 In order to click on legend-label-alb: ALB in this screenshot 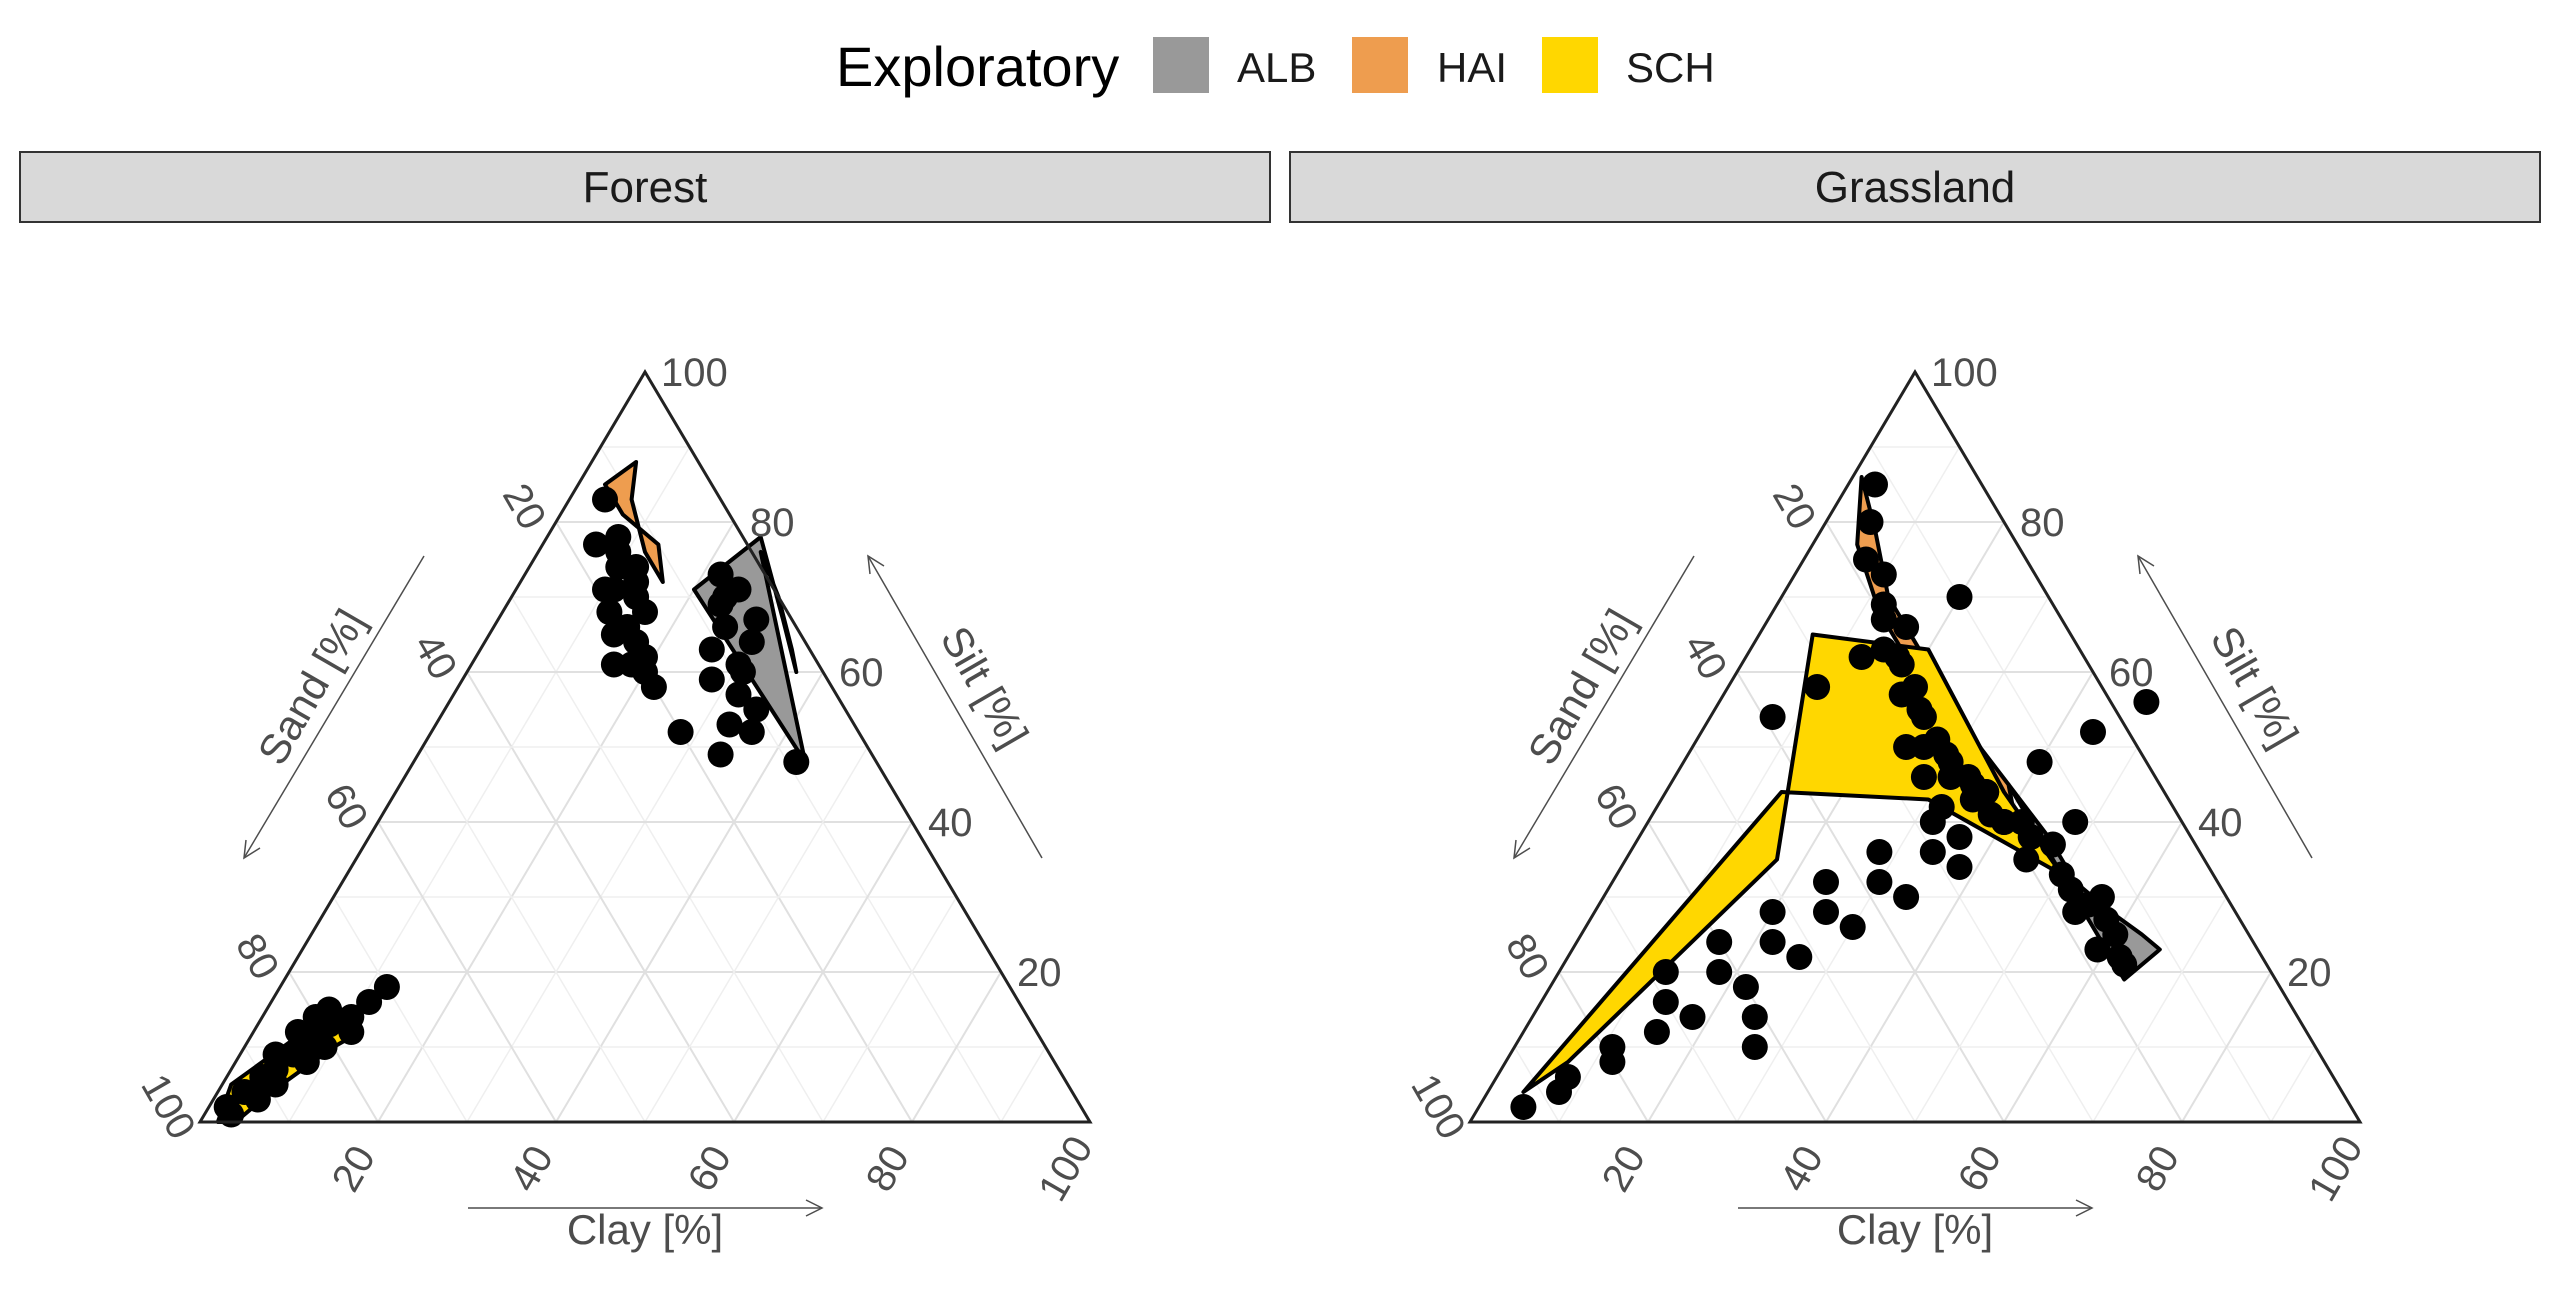, I will do `click(1276, 67)`.